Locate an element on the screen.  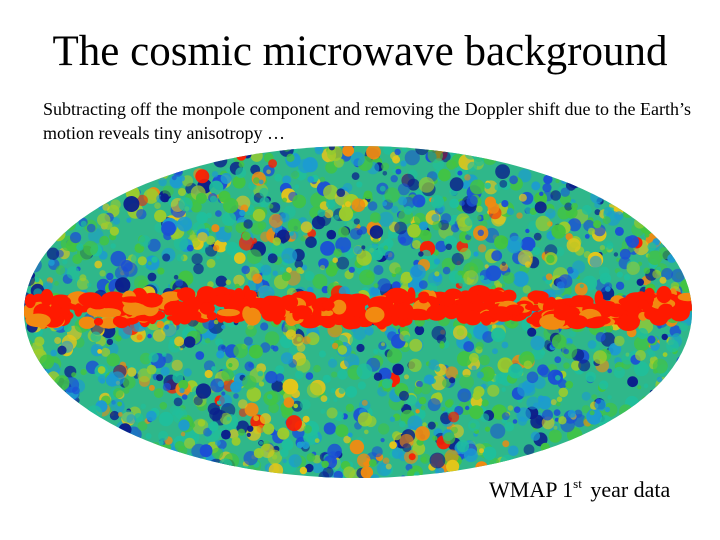
galactic-plane-band is located at coordinates (358, 308).